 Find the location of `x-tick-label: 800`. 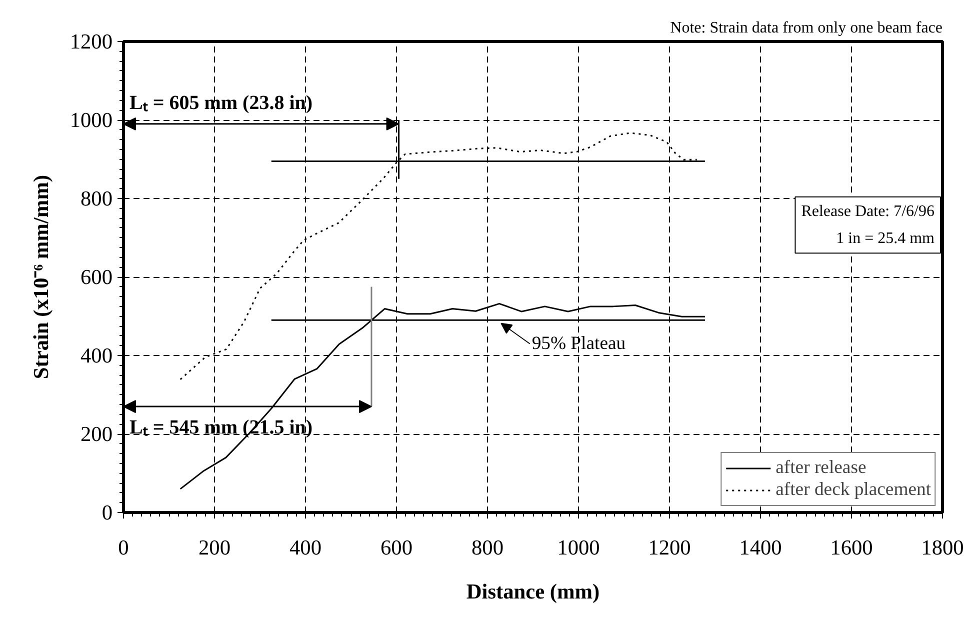

x-tick-label: 800 is located at coordinates (488, 548).